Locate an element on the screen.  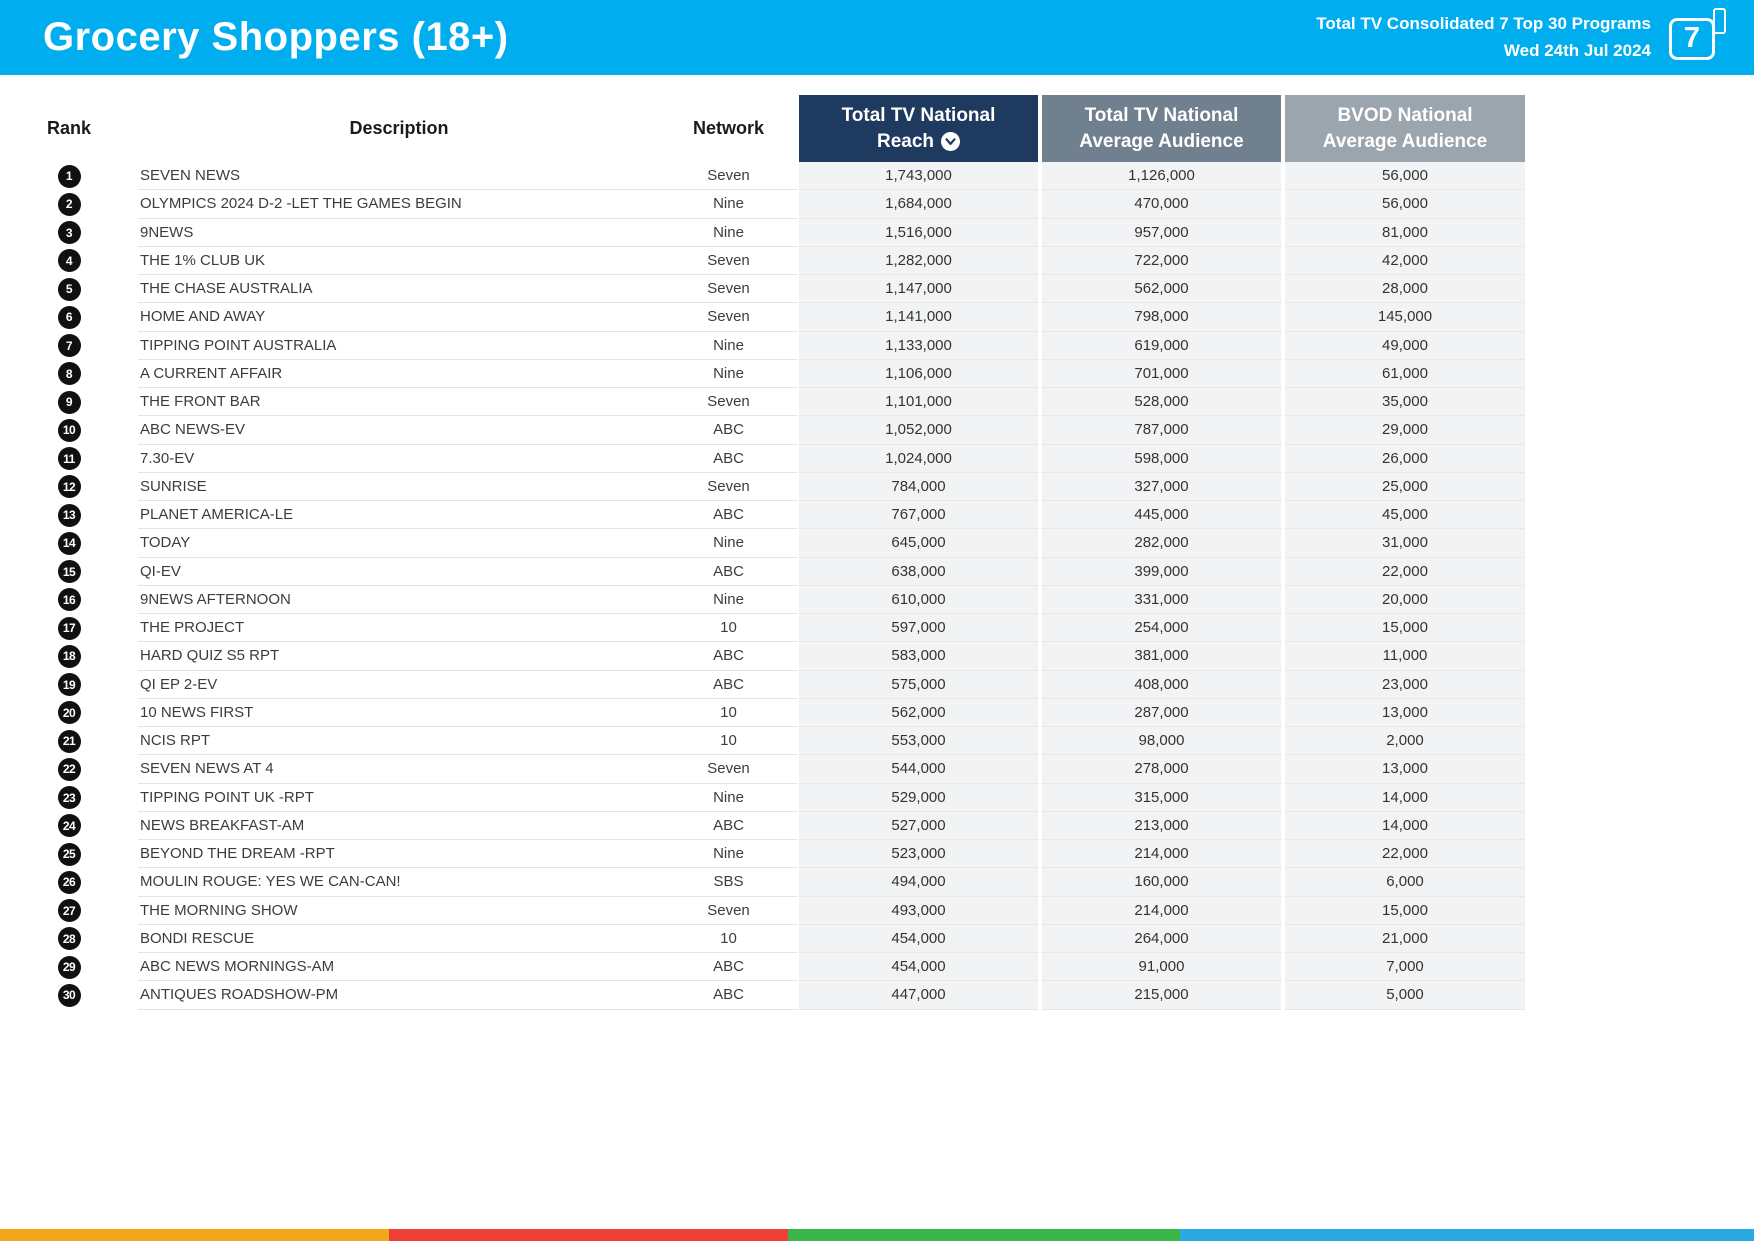
reach-cell: 1,052,000 is located at coordinates (918, 430).